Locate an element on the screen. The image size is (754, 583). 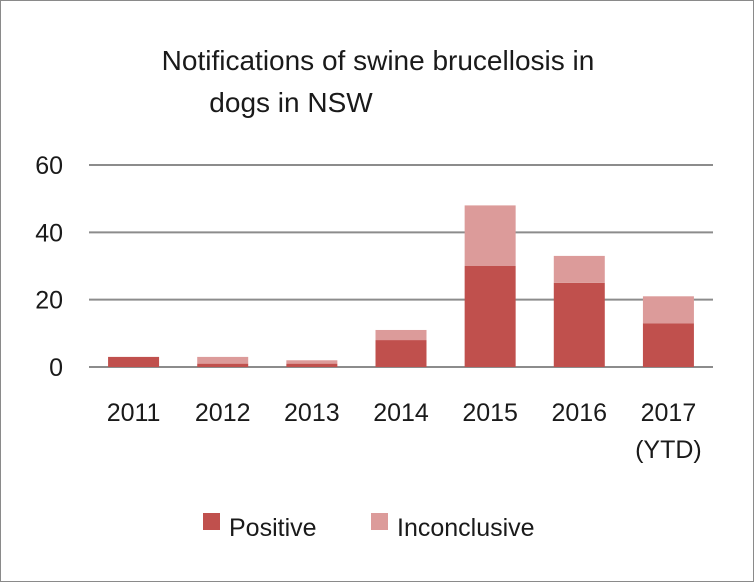
x-tick-label: 2014 is located at coordinates (401, 413).